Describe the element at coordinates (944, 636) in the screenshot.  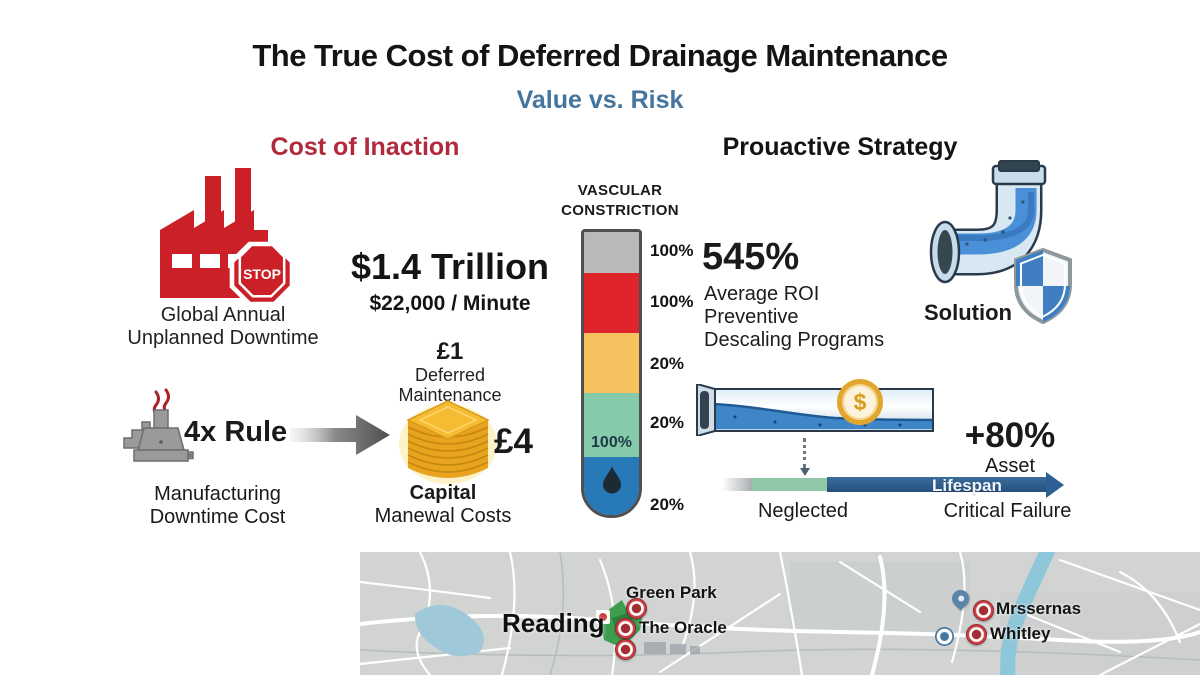
I see `map-marker-blue-circle` at that location.